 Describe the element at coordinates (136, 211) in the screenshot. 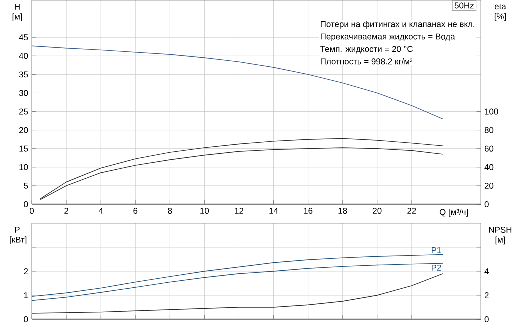

I see `x-tick-label: 6` at that location.